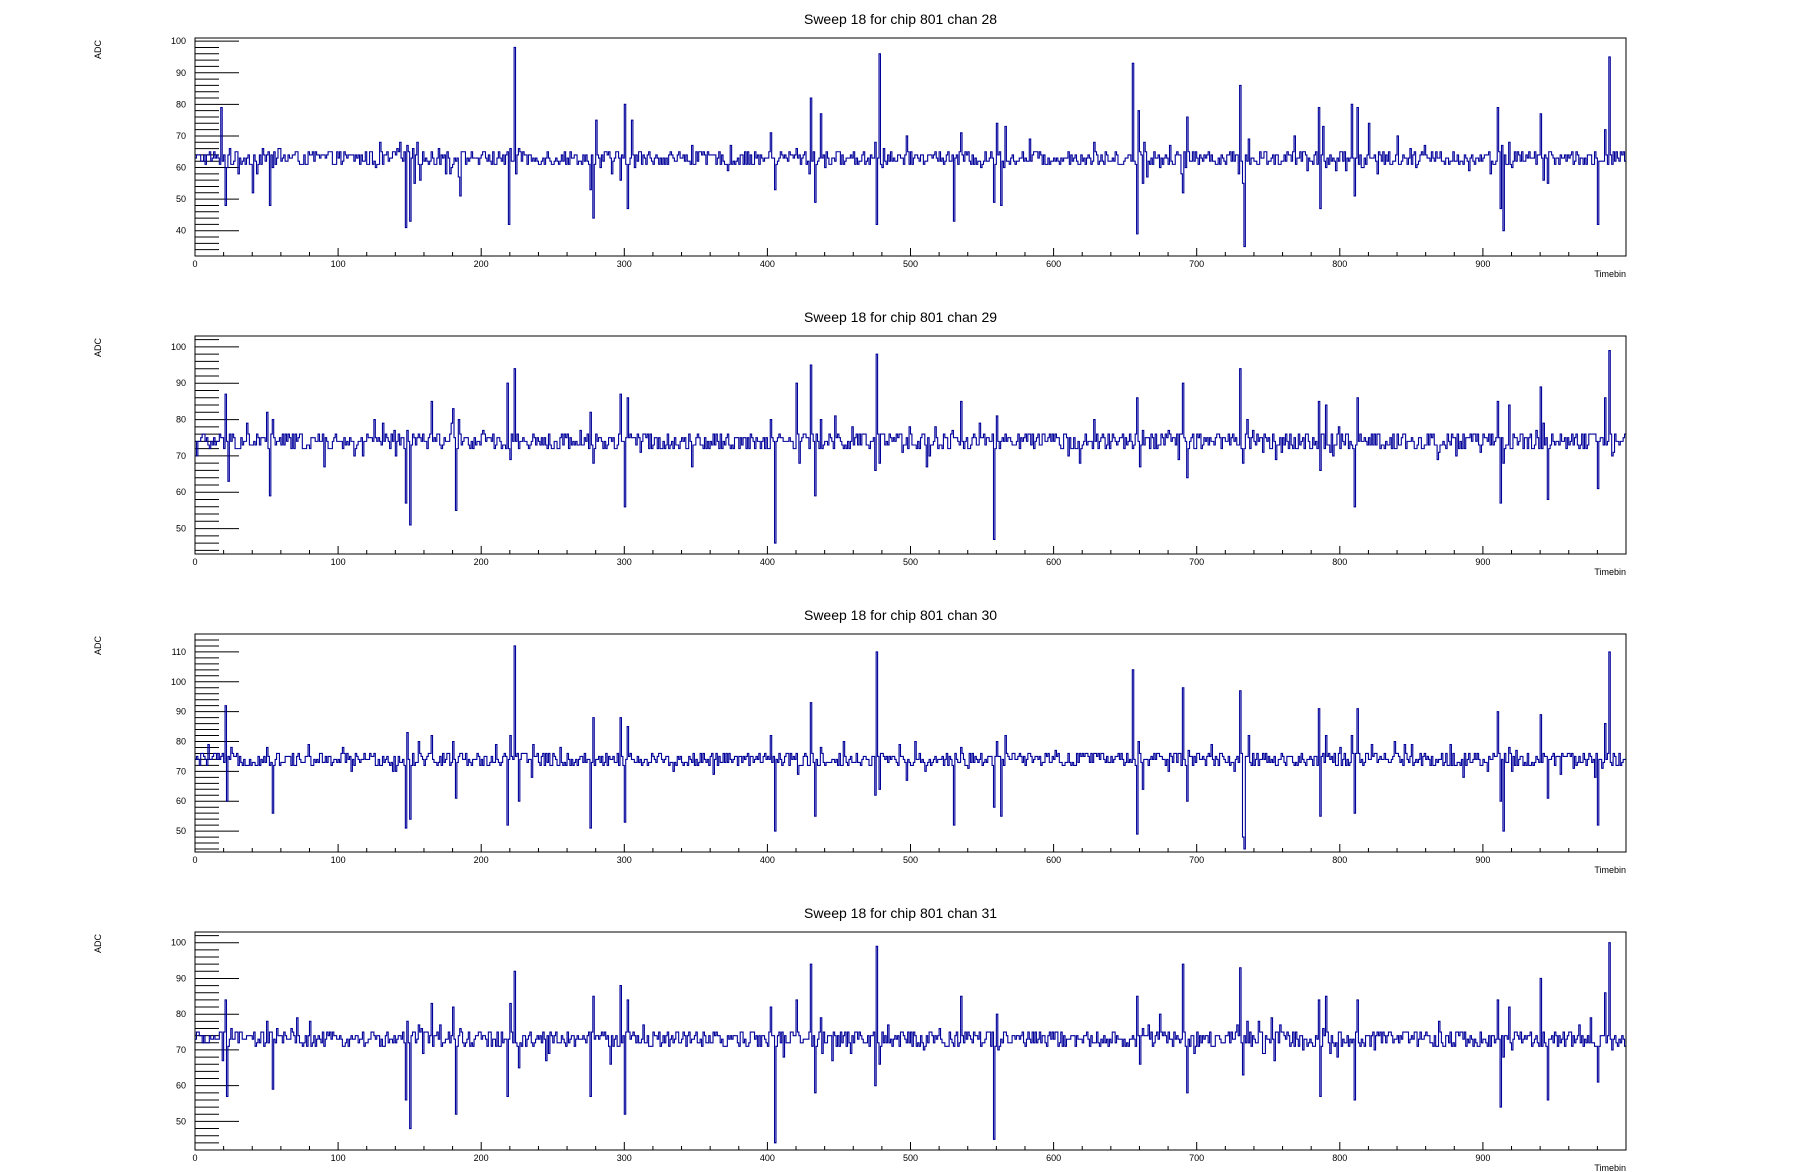  What do you see at coordinates (900, 19) in the screenshot?
I see `chart-title: Sweep 18 for chip 801 chan 28` at bounding box center [900, 19].